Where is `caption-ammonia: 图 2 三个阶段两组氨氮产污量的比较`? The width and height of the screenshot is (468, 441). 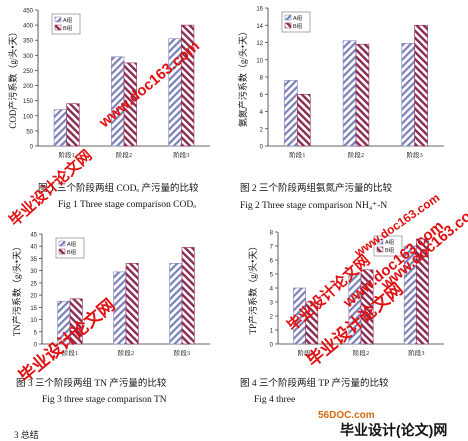
caption-ammonia: 图 2 三个阶段两组氨氮产污量的比较 is located at coordinates (316, 189).